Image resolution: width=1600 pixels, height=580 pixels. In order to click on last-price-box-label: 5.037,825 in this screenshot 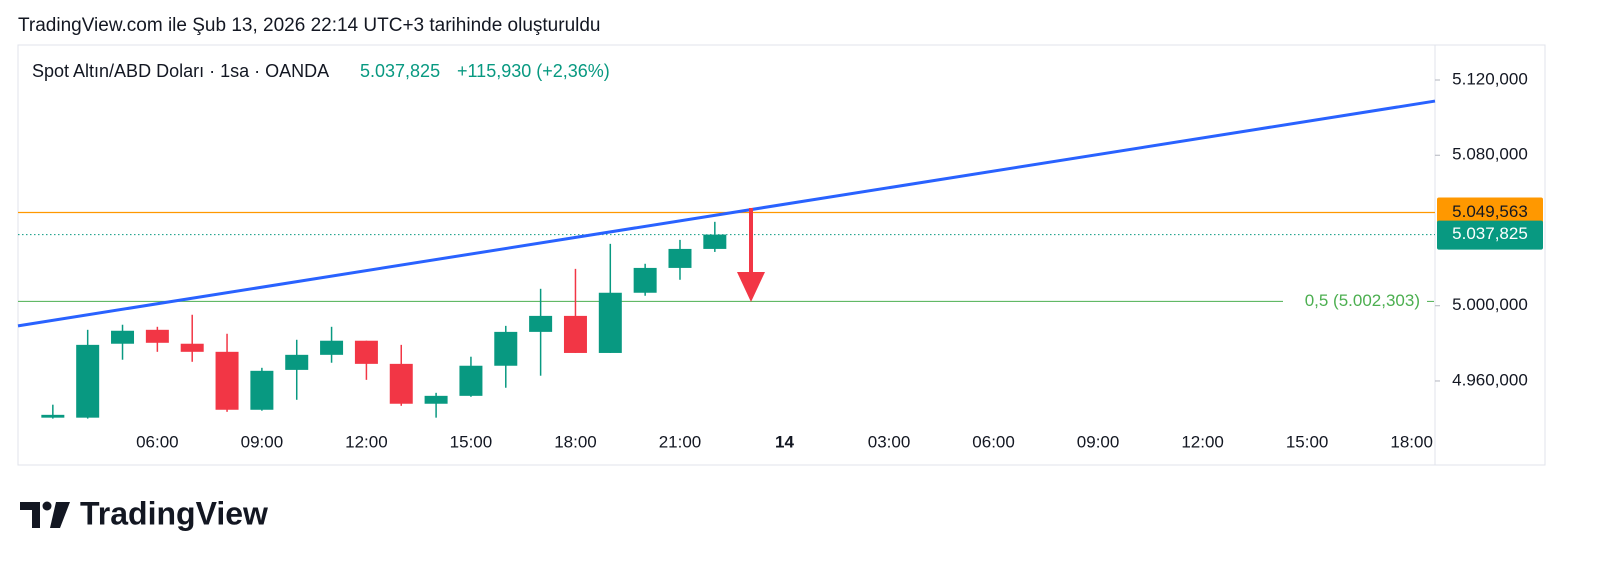, I will do `click(1490, 233)`.